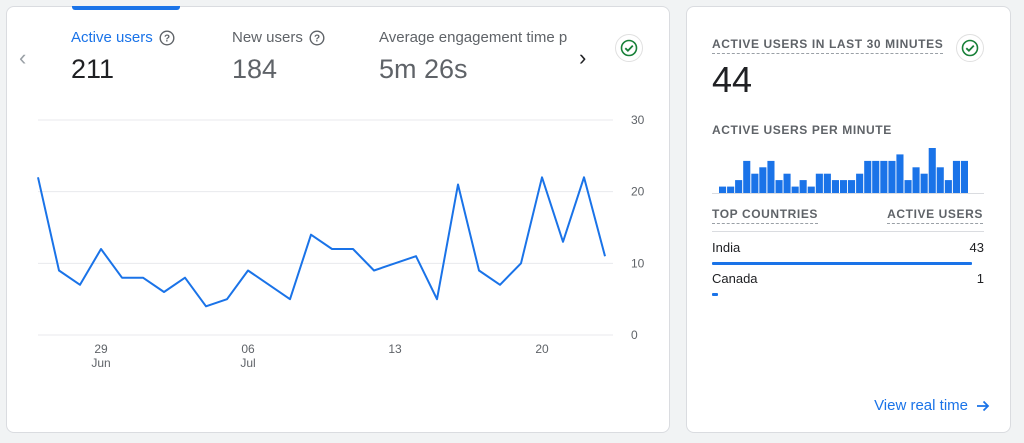 This screenshot has width=1024, height=443. Describe the element at coordinates (395, 349) in the screenshot. I see `x-tick-label: 13` at that location.